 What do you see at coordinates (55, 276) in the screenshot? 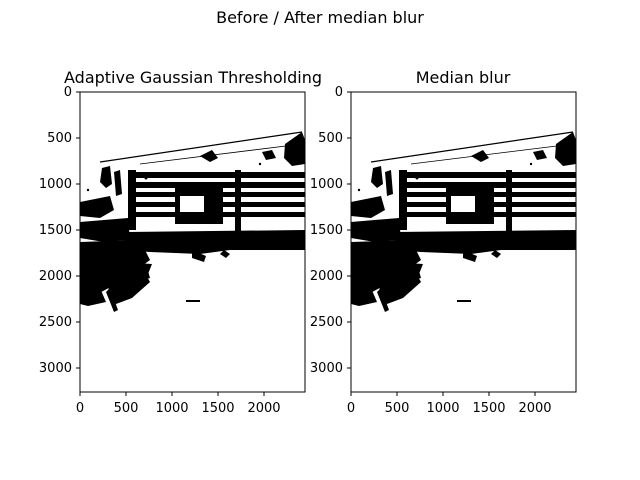
I see `panel-left-y-tick-label: 2000` at bounding box center [55, 276].